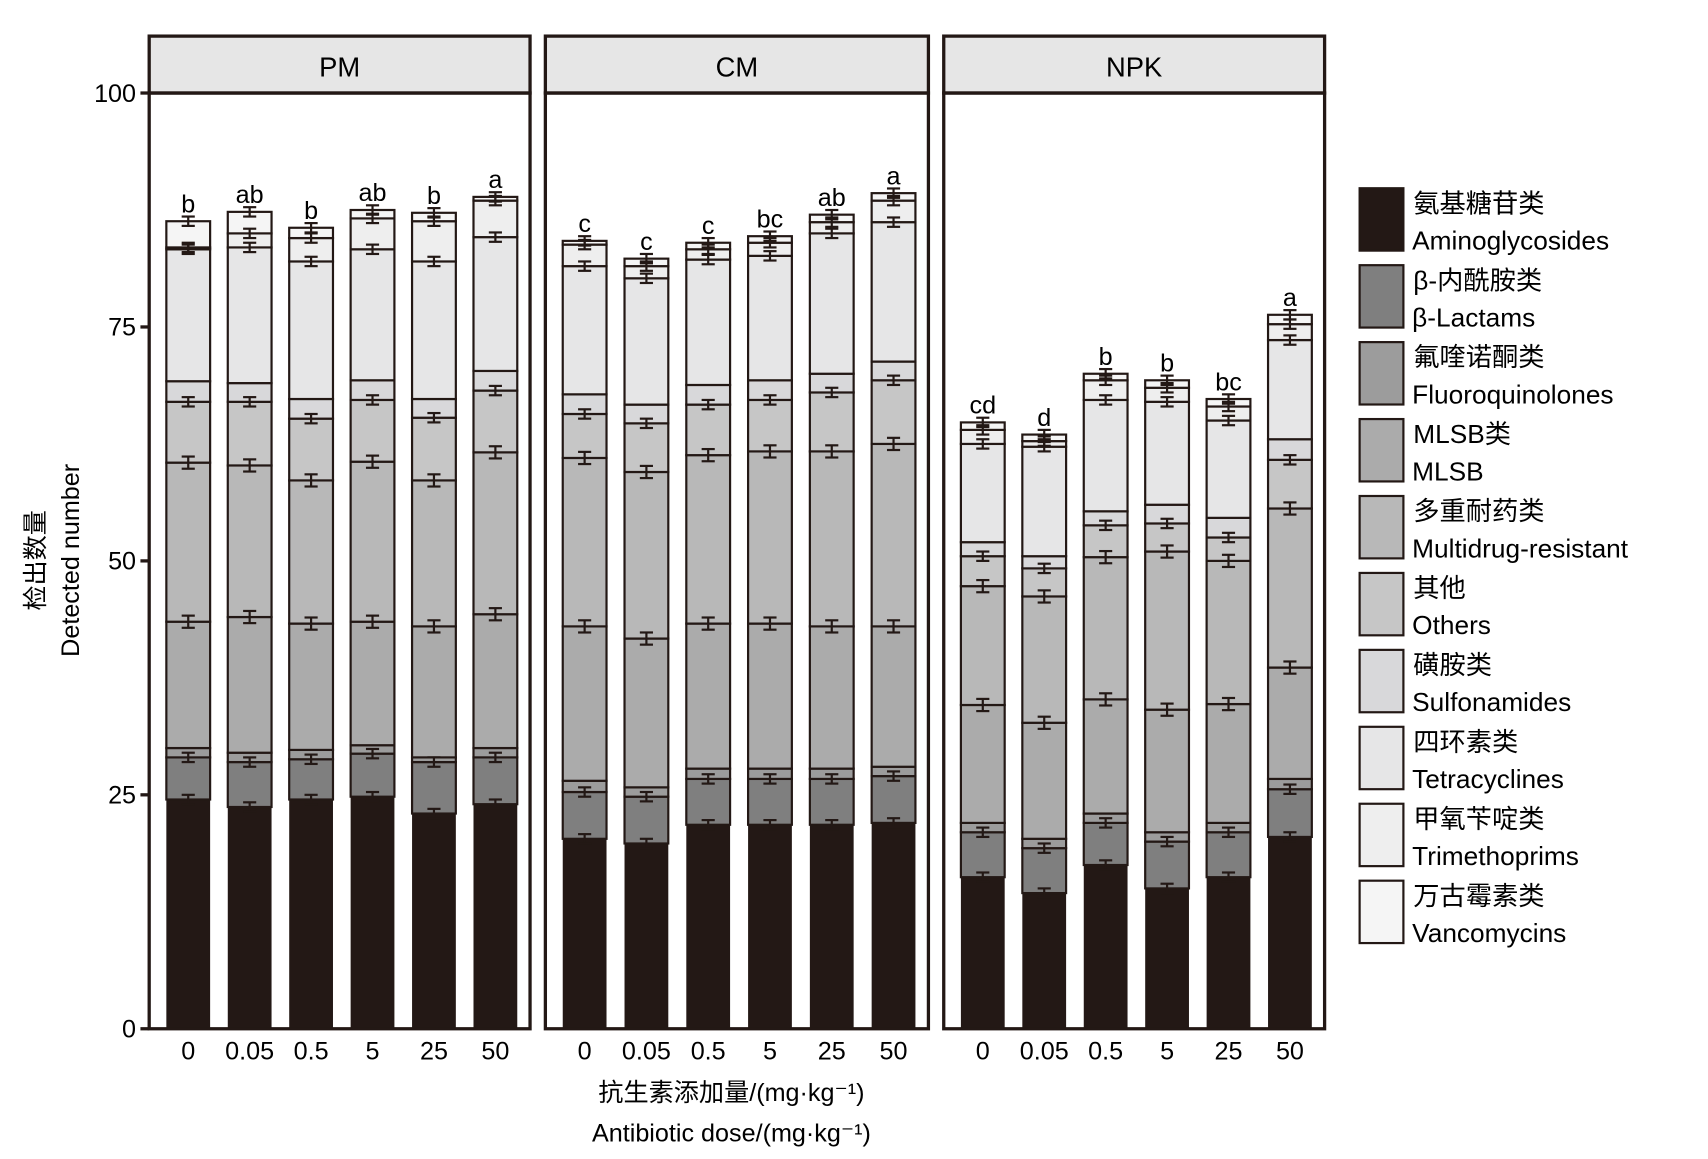 The height and width of the screenshot is (1159, 1708). Describe the element at coordinates (585, 1051) in the screenshot. I see `x-tick-label: 0` at that location.